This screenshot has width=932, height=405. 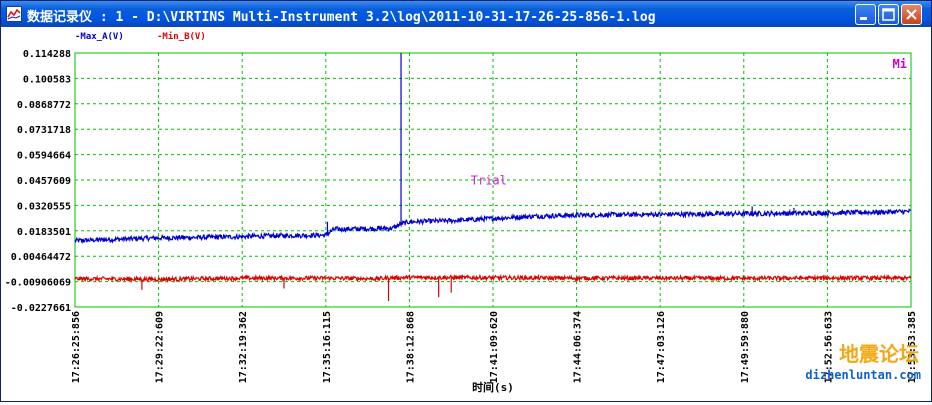 I want to click on x-tick-label: 17:26:25:856, so click(x=76, y=347).